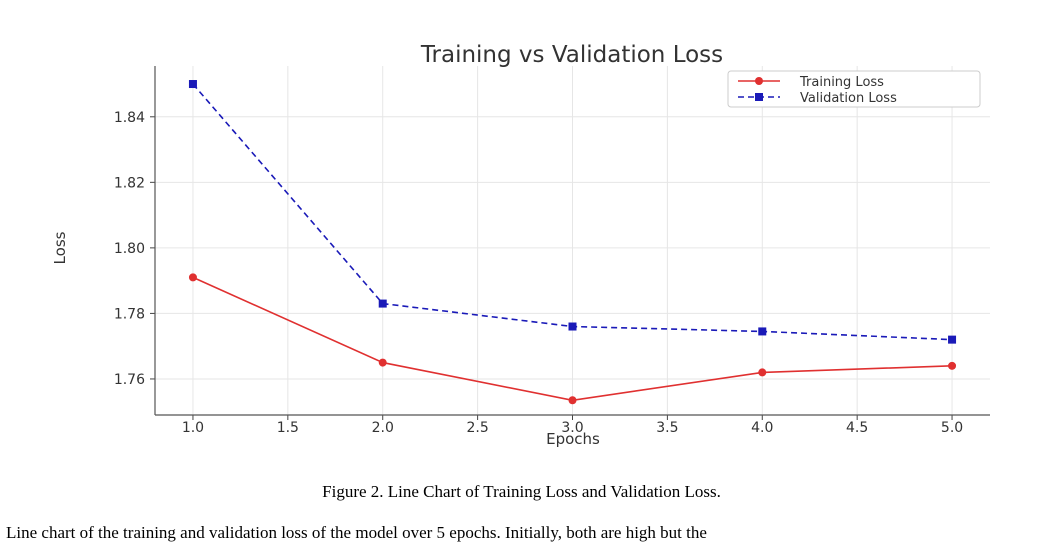  What do you see at coordinates (383, 428) in the screenshot?
I see `x-tick-label: 2.0` at bounding box center [383, 428].